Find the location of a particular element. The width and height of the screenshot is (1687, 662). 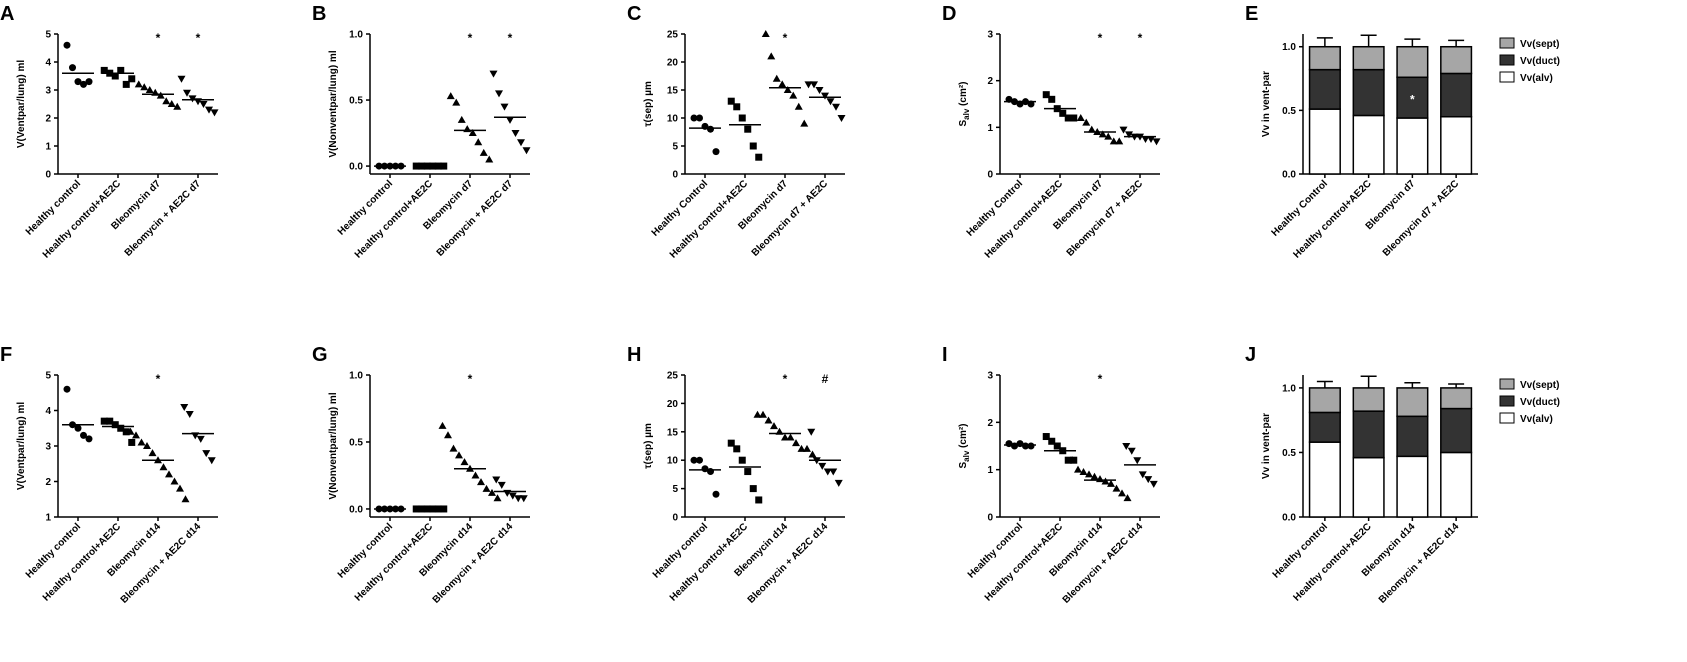

panel-label: J is located at coordinates (1250, 355).